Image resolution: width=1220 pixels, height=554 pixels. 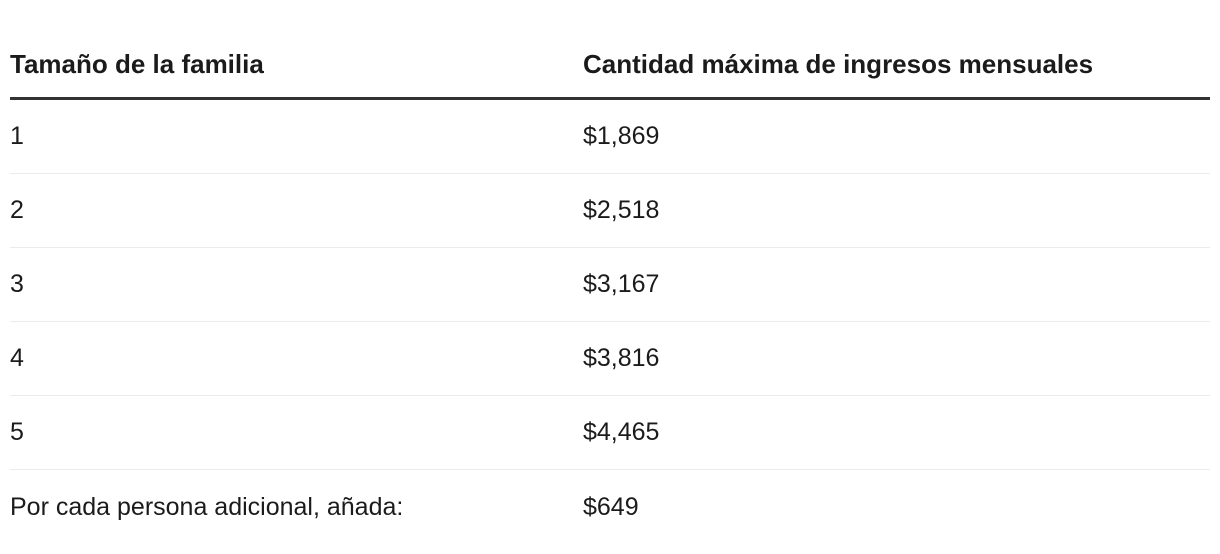 What do you see at coordinates (296, 432) in the screenshot?
I see `family-size-cell: 5` at bounding box center [296, 432].